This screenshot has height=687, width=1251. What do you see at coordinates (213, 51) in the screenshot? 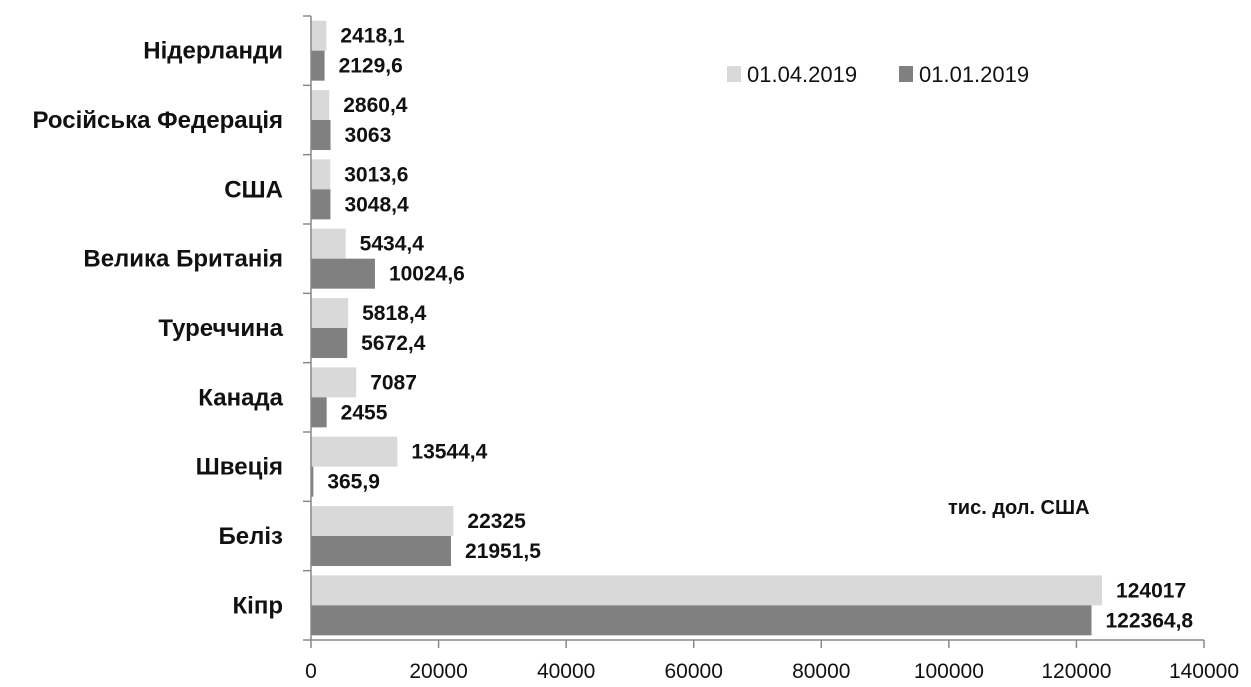
I see `category-label: Нідерланди` at bounding box center [213, 51].